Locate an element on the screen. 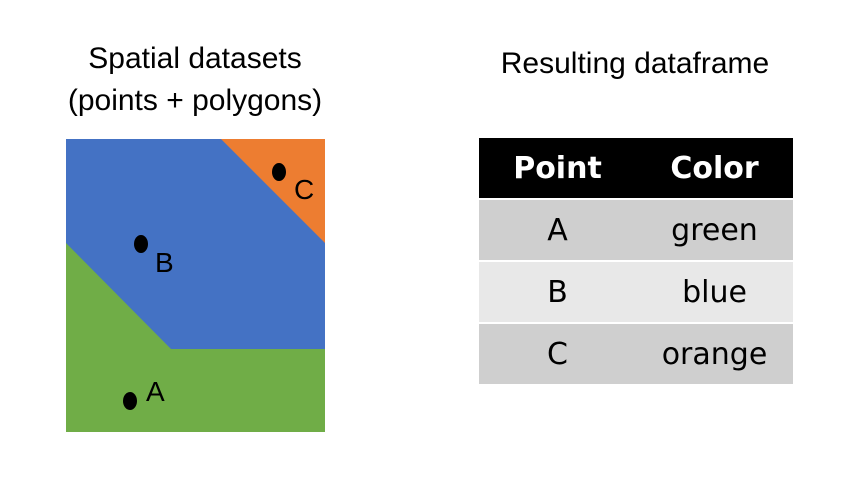 This screenshot has height=479, width=852. table-row: C orange is located at coordinates (636, 353).